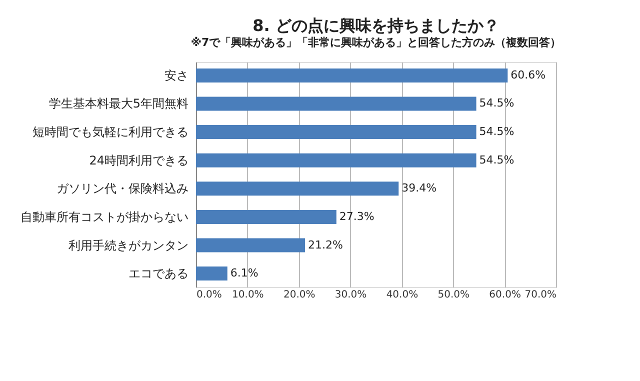  Describe the element at coordinates (104, 217) in the screenshot. I see `y-tick-label: 自動車所有コストが掛からない` at that location.